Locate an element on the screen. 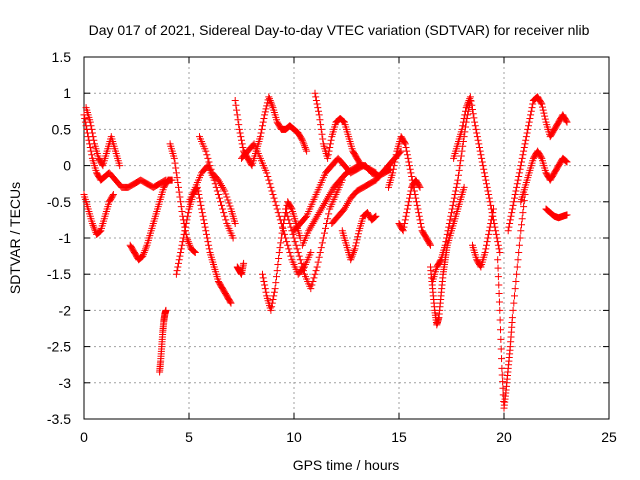 The width and height of the screenshot is (640, 480). x-axis-label: GPS time / hours is located at coordinates (346, 465).